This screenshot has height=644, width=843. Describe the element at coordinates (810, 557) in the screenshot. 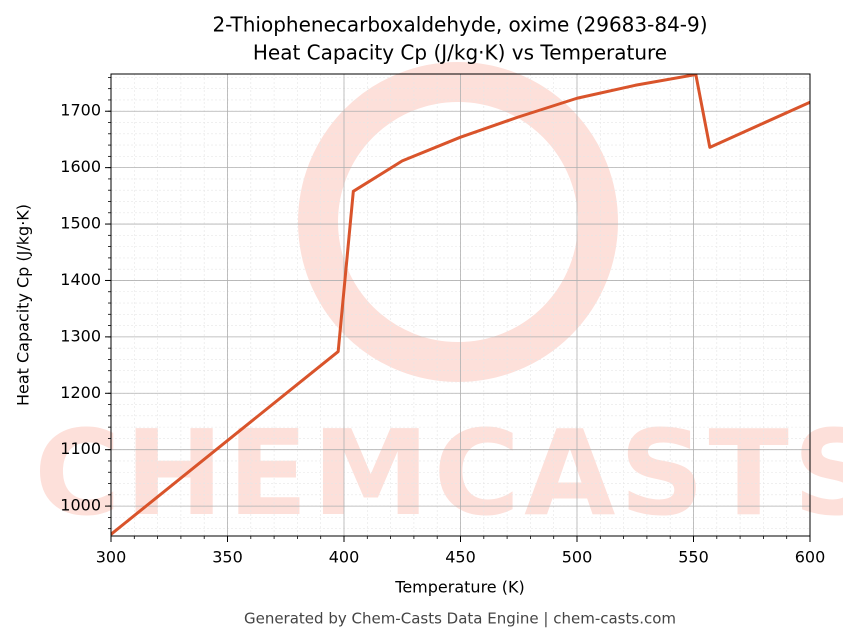

I see `x-tick-label: 600` at that location.